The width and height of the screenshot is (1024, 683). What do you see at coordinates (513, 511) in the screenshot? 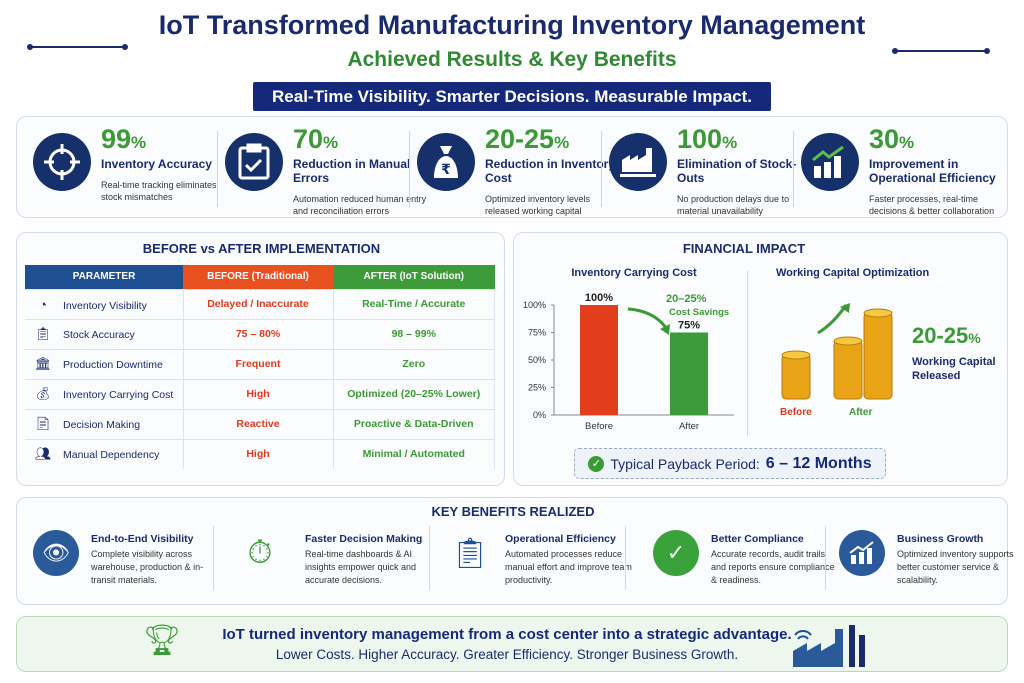
I see `benefits-title: KEY BENEFITS REALIZED` at bounding box center [513, 511].